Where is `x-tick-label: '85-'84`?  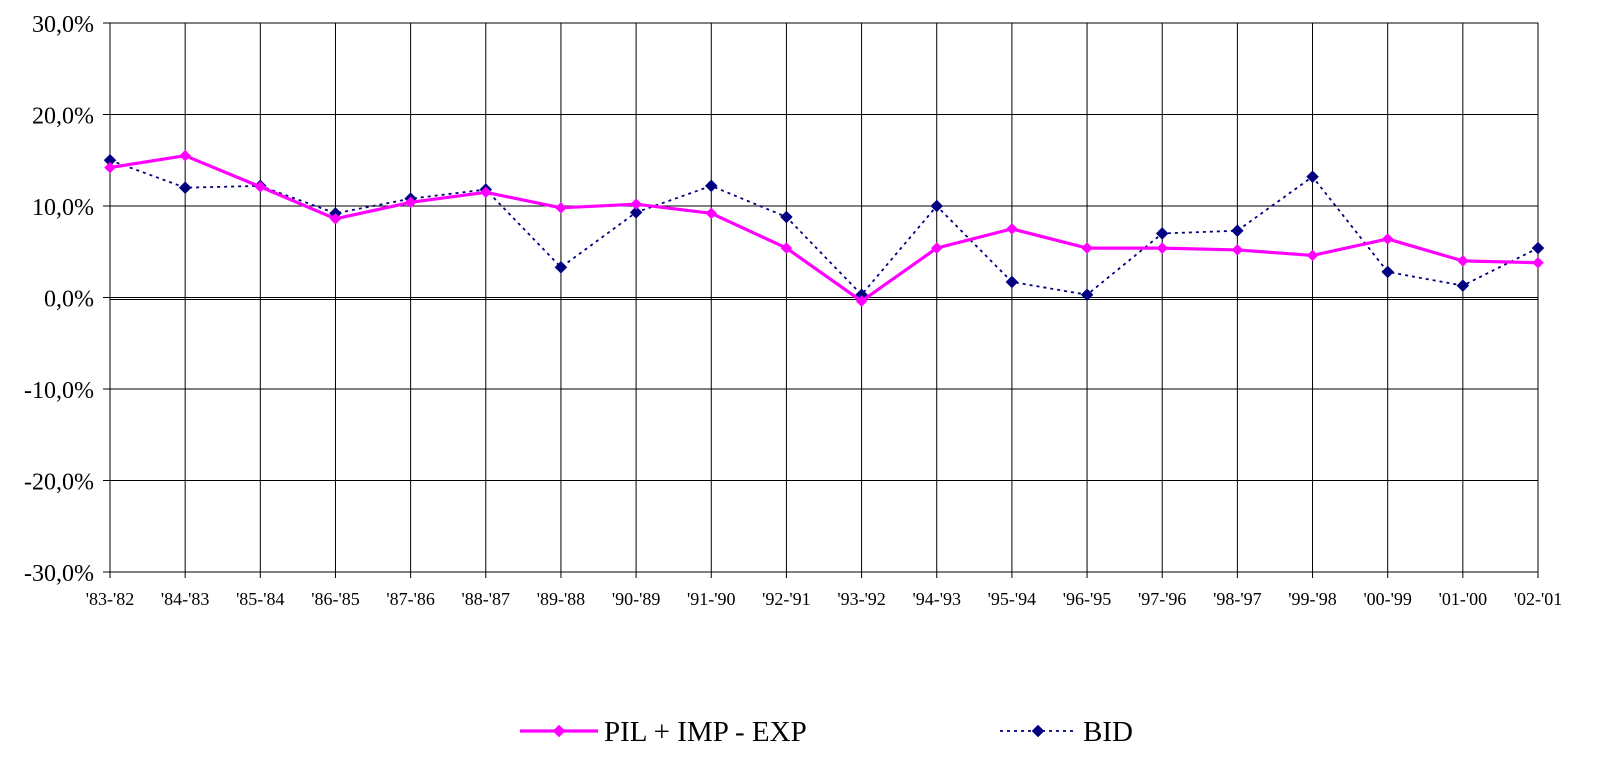 x-tick-label: '85-'84 is located at coordinates (260, 599).